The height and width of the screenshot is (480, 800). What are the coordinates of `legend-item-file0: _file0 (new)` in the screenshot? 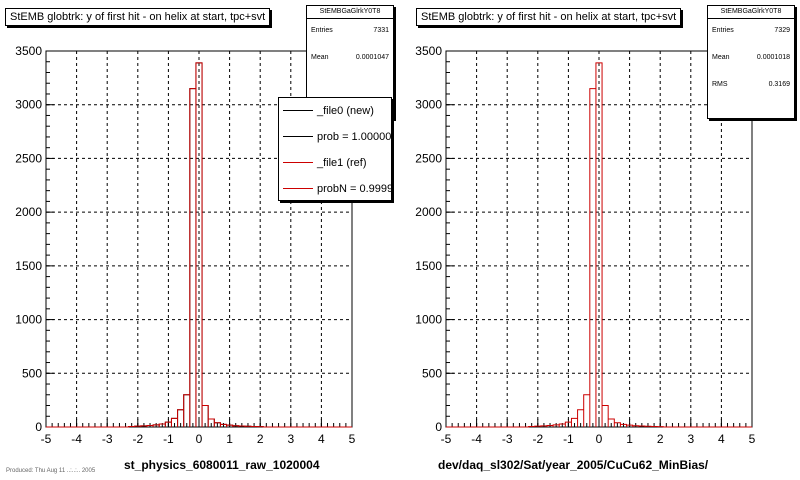 It's located at (335, 111).